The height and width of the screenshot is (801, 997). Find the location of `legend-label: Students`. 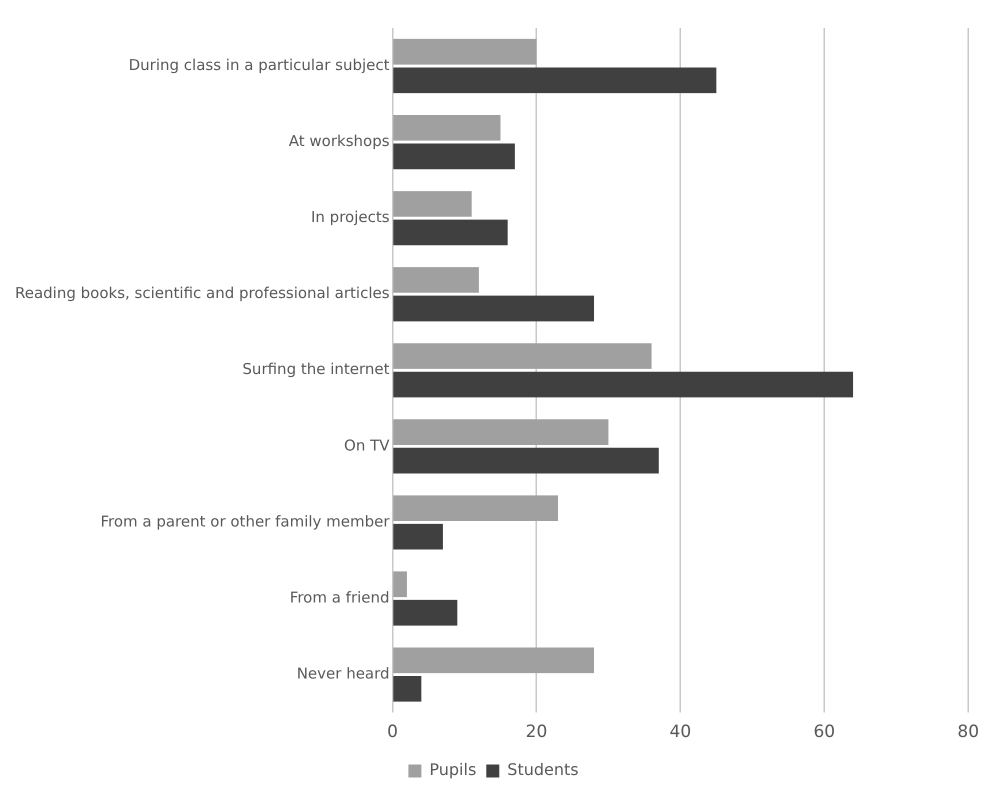

legend-label: Students is located at coordinates (543, 770).